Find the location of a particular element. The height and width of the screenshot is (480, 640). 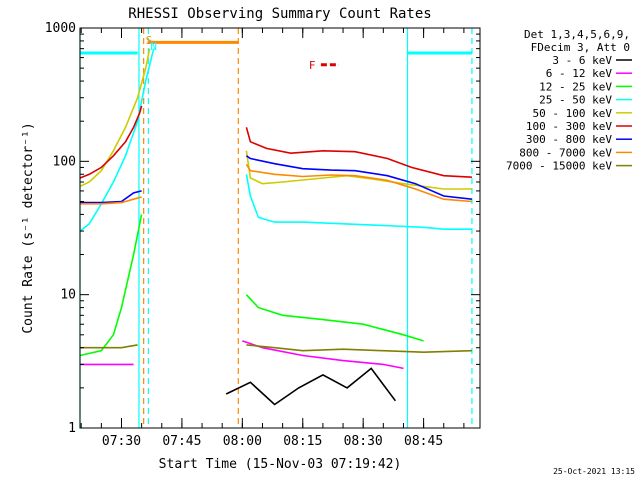

legend-label: 800 - 7000 keV is located at coordinates (565, 152).